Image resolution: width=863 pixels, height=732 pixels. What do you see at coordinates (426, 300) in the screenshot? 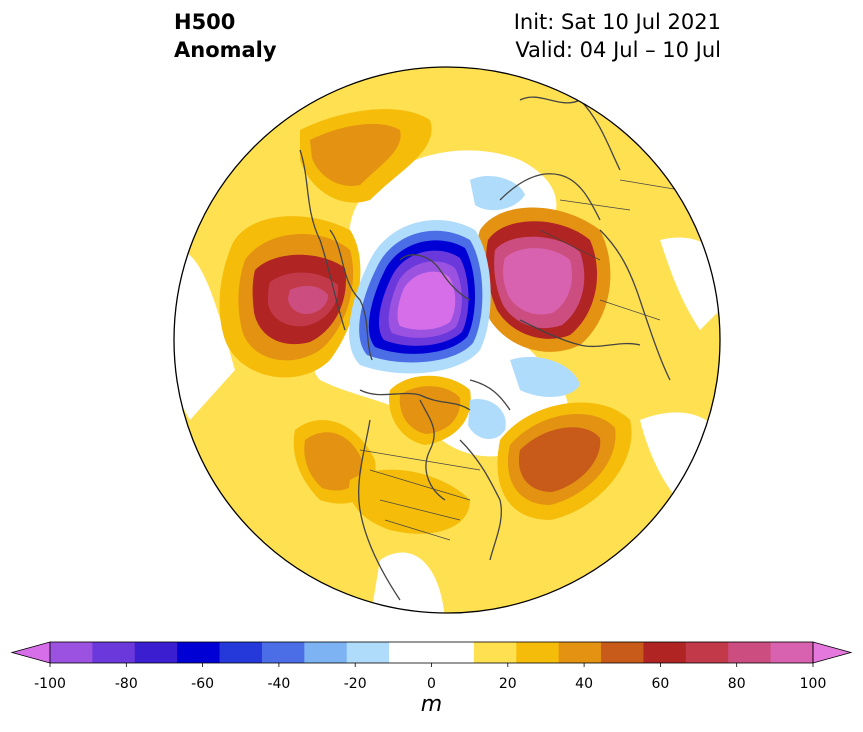
I see `anomaly-trough-core` at bounding box center [426, 300].